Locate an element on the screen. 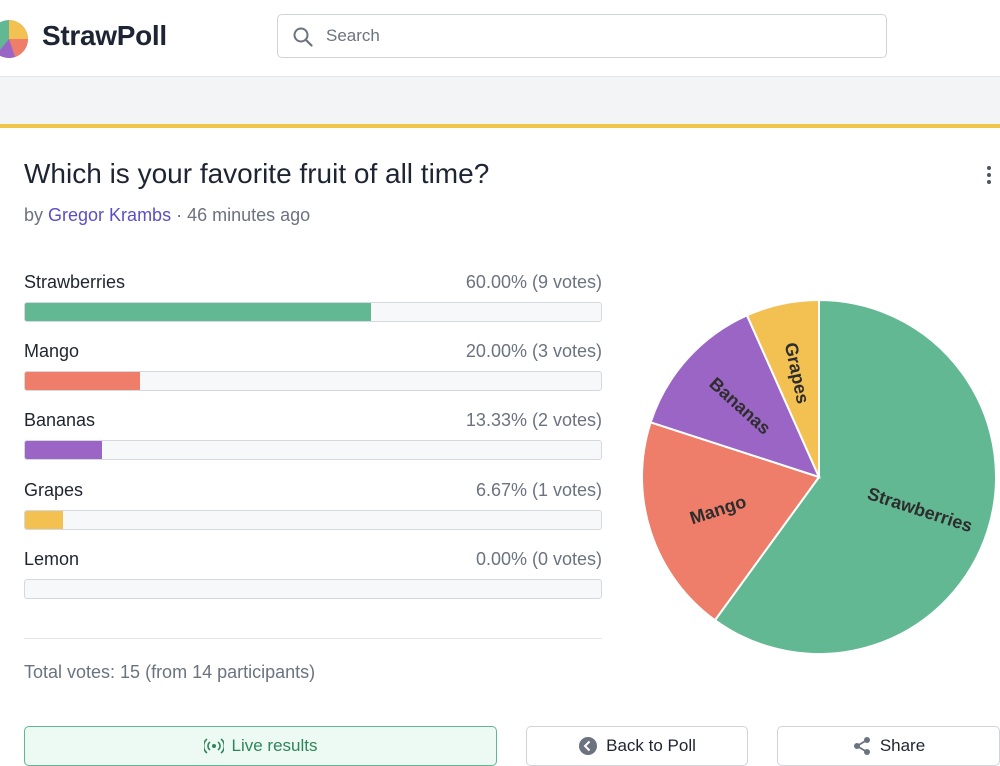 The width and height of the screenshot is (1000, 766). poll-byline: by Gregor Krambs · 46 minutes ago is located at coordinates (167, 215).